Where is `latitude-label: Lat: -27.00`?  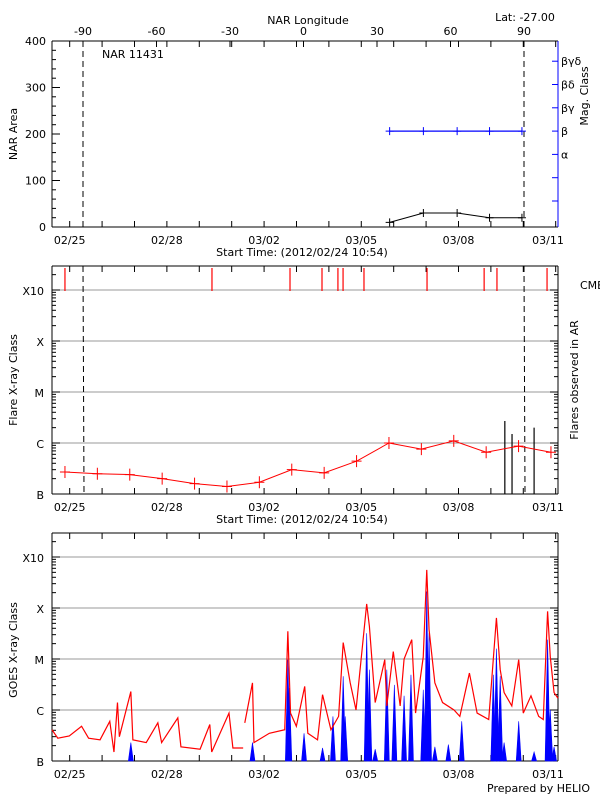
latitude-label: Lat: -27.00 is located at coordinates (525, 17).